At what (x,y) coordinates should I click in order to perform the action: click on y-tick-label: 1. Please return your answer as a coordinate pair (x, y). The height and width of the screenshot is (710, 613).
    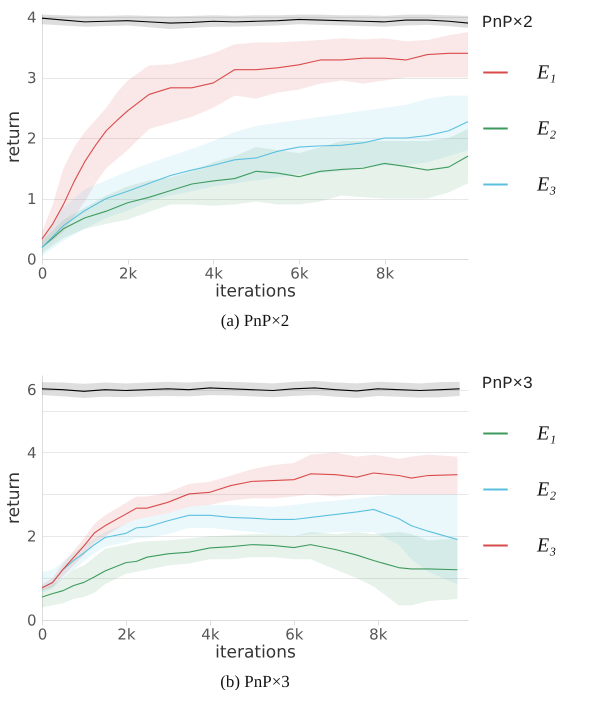
    Looking at the image, I should click on (31, 199).